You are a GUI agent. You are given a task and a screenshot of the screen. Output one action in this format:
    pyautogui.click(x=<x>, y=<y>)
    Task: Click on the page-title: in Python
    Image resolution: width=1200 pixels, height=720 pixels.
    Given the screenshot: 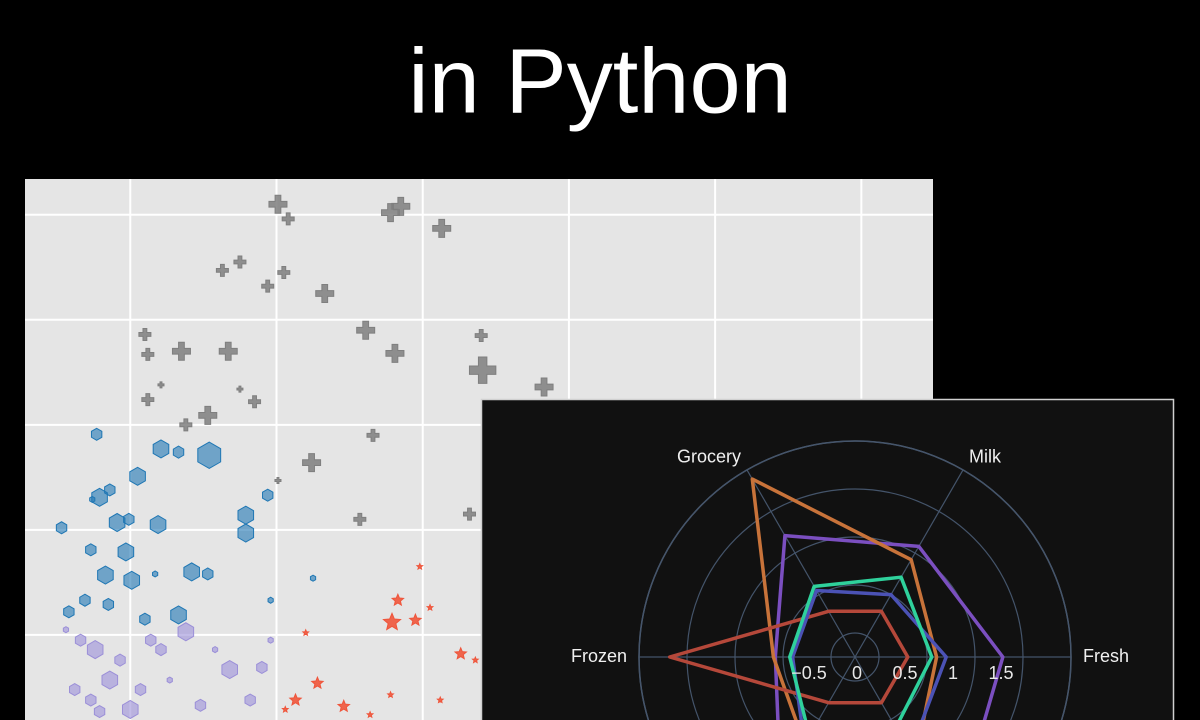 What is the action you would take?
    pyautogui.click(x=600, y=81)
    